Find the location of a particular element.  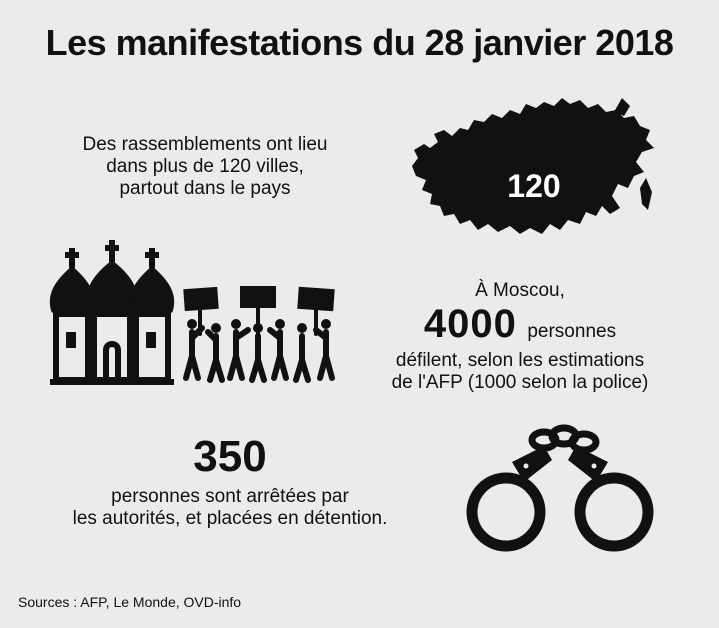

arrests-number: 350 is located at coordinates (230, 456).